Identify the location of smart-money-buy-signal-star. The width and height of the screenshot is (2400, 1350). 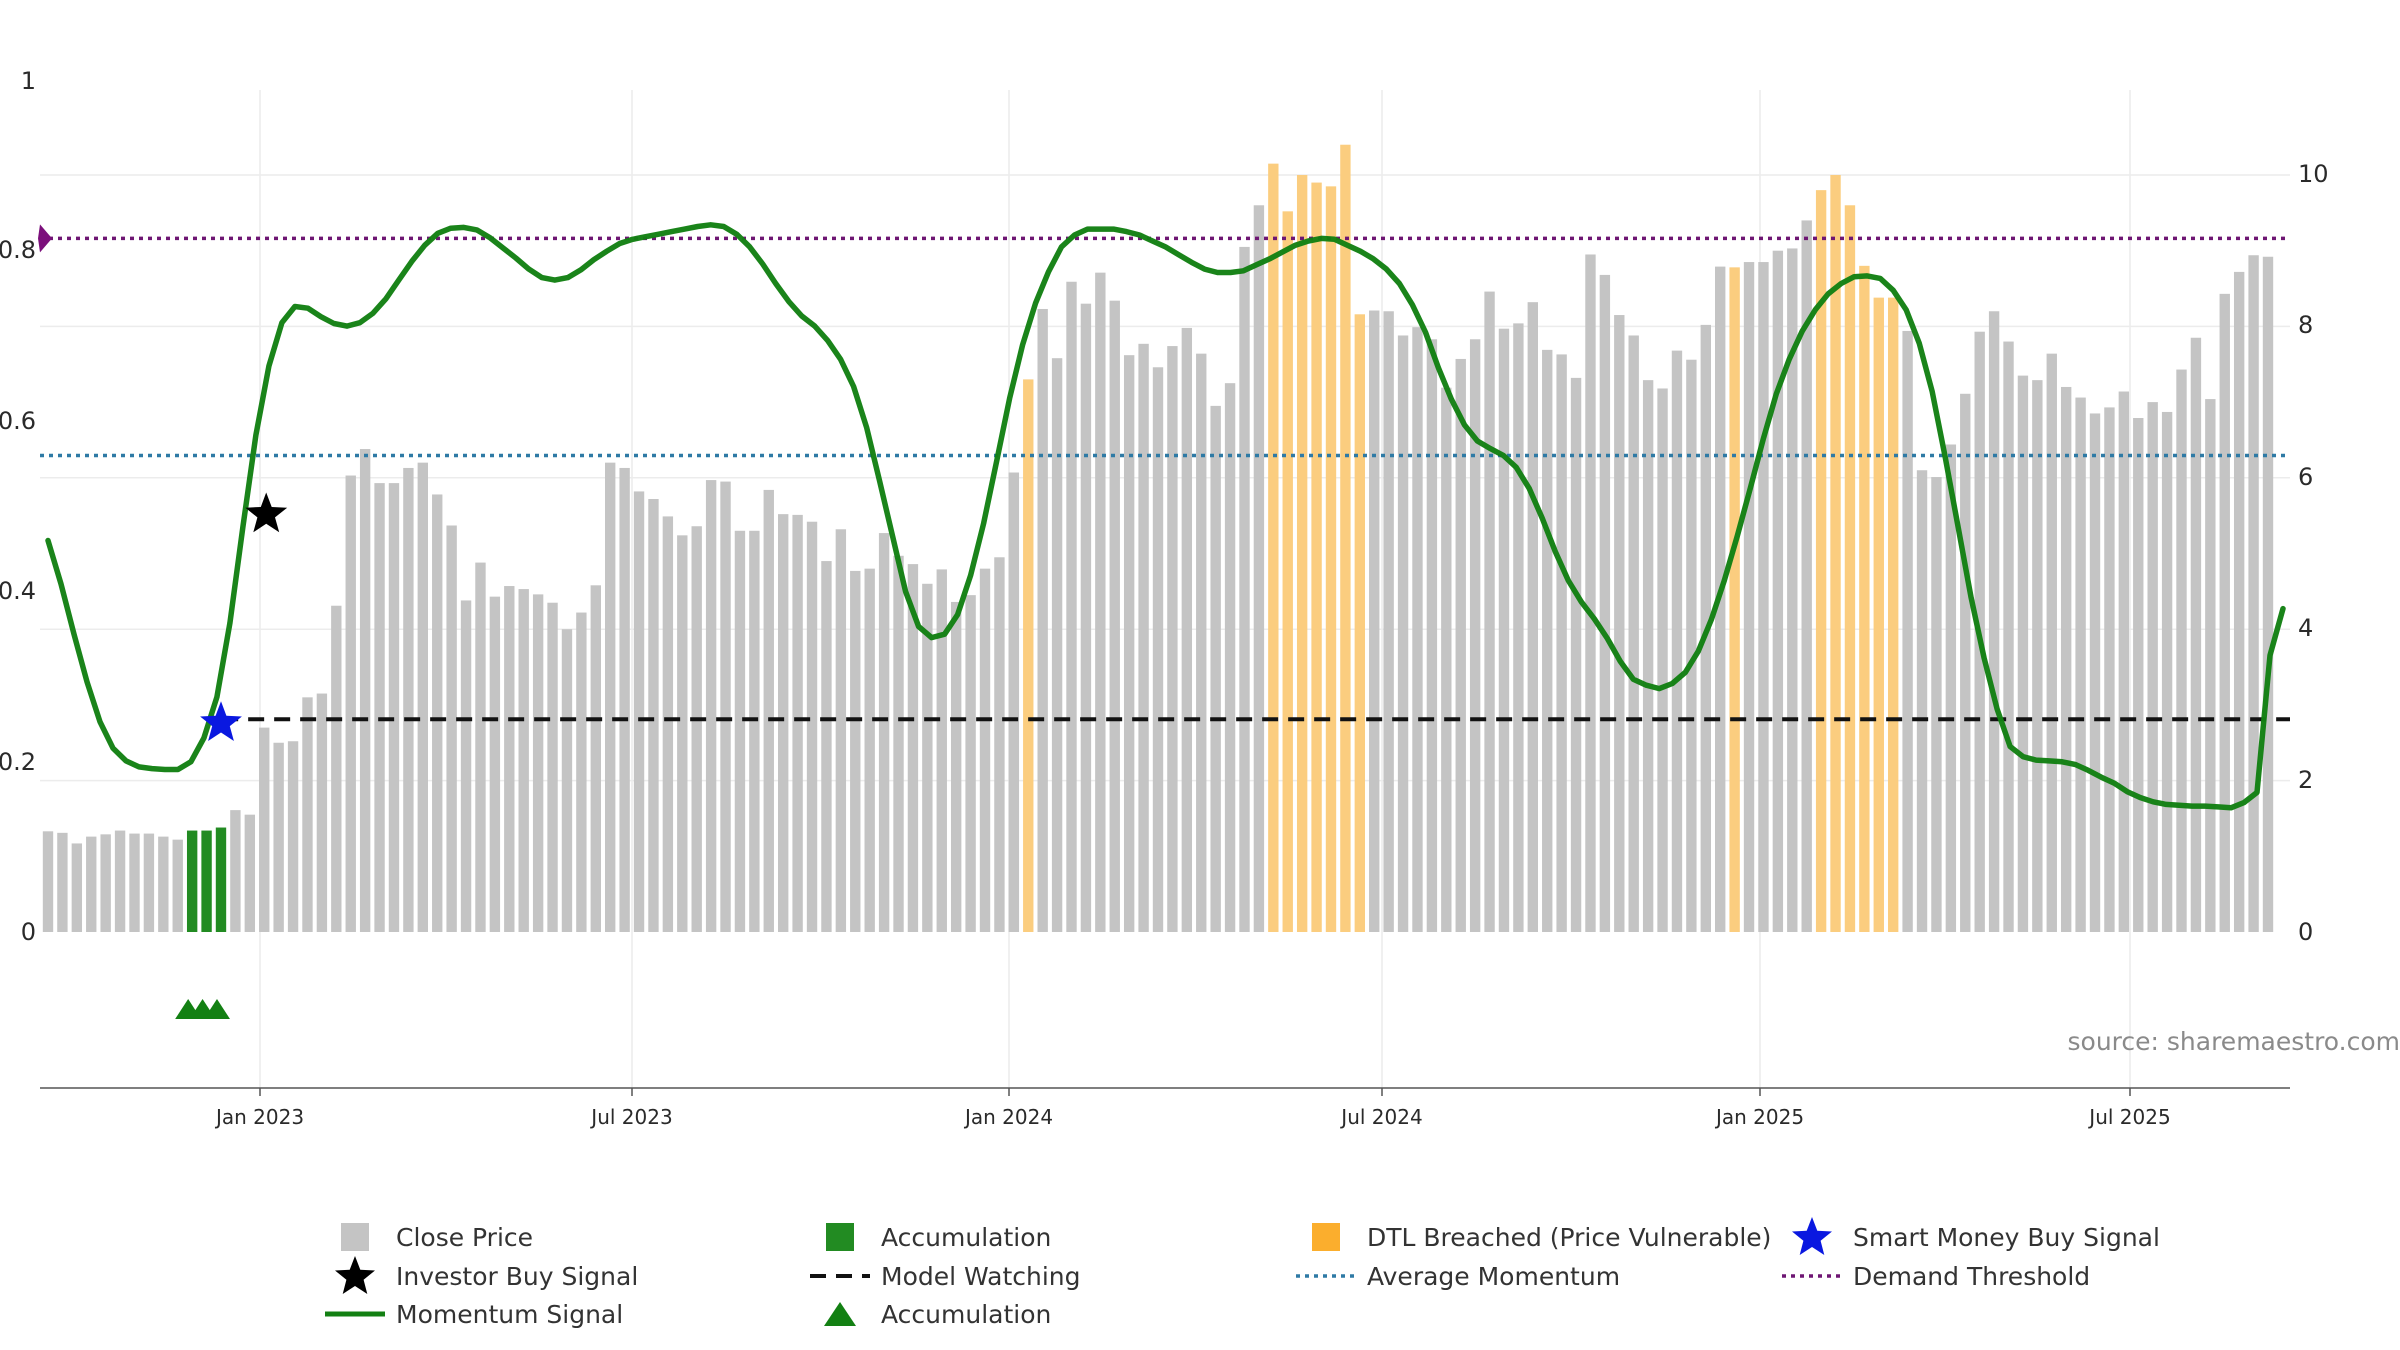
(221, 721).